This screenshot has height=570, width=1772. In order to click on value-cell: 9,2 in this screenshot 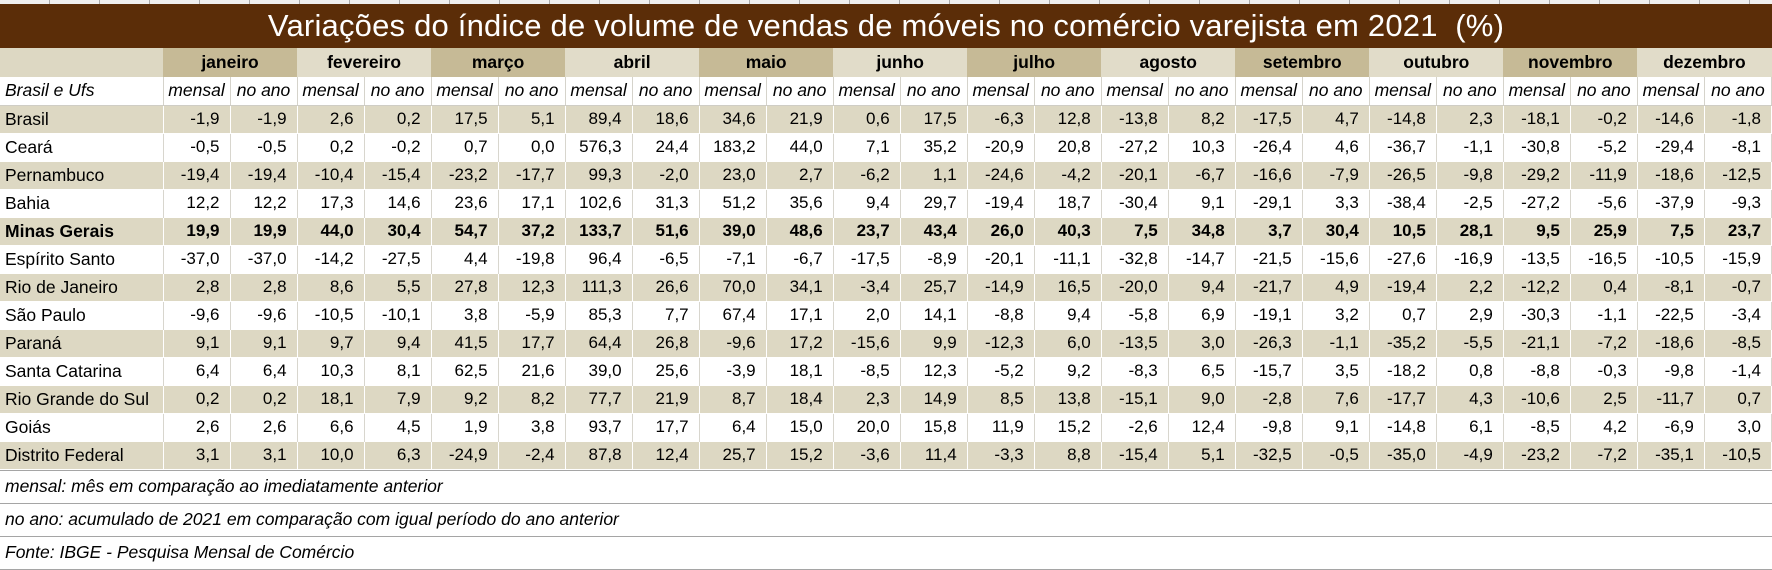, I will do `click(465, 399)`.